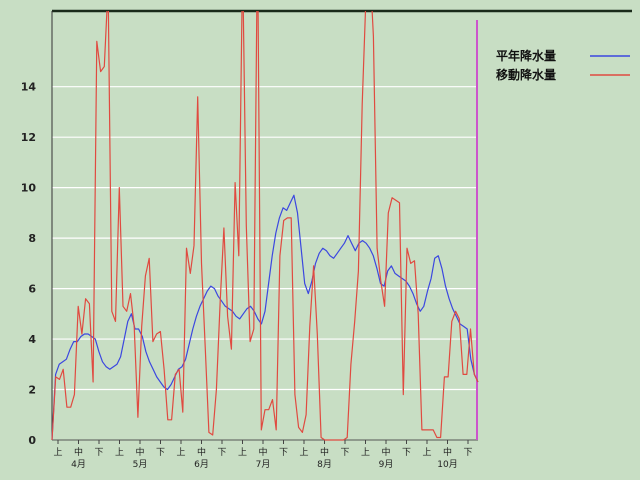  I want to click on x-month-label: 9月, so click(386, 464).